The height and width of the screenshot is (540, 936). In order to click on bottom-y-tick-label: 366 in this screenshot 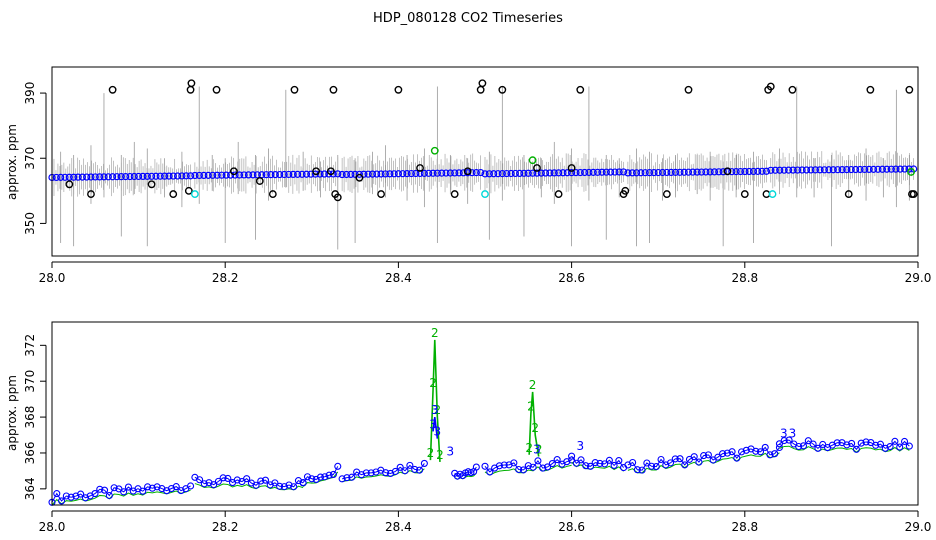, I will do `click(30, 453)`.